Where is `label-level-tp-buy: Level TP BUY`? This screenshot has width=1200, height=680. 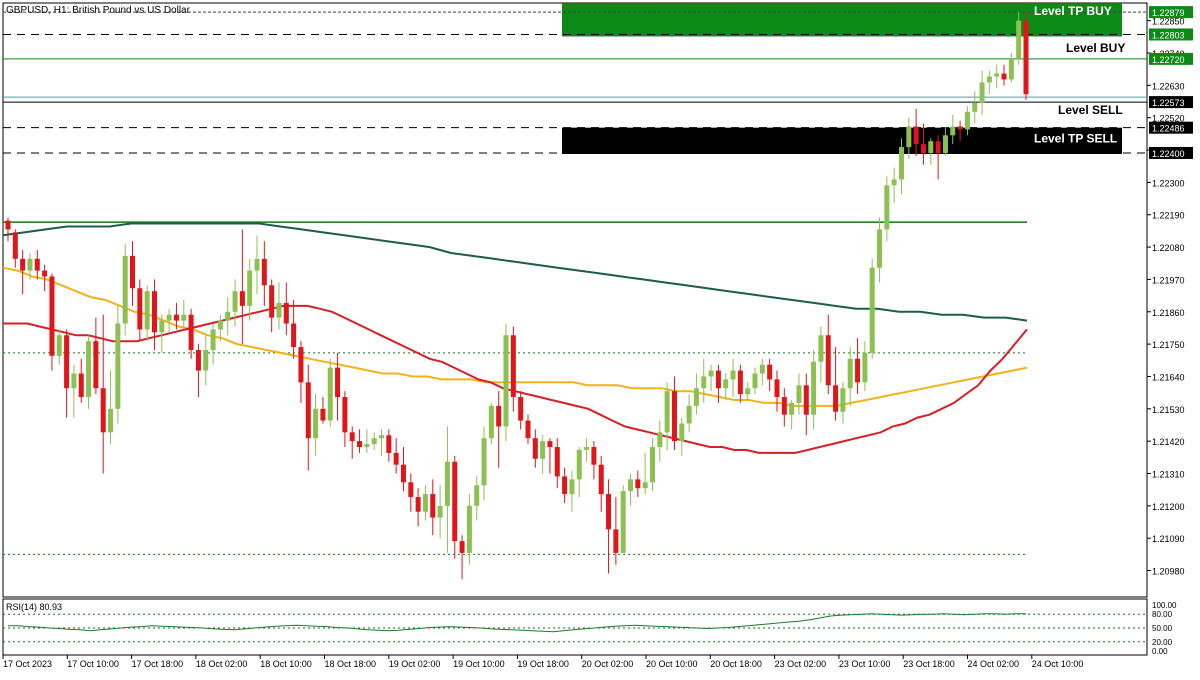 label-level-tp-buy: Level TP BUY is located at coordinates (1073, 11).